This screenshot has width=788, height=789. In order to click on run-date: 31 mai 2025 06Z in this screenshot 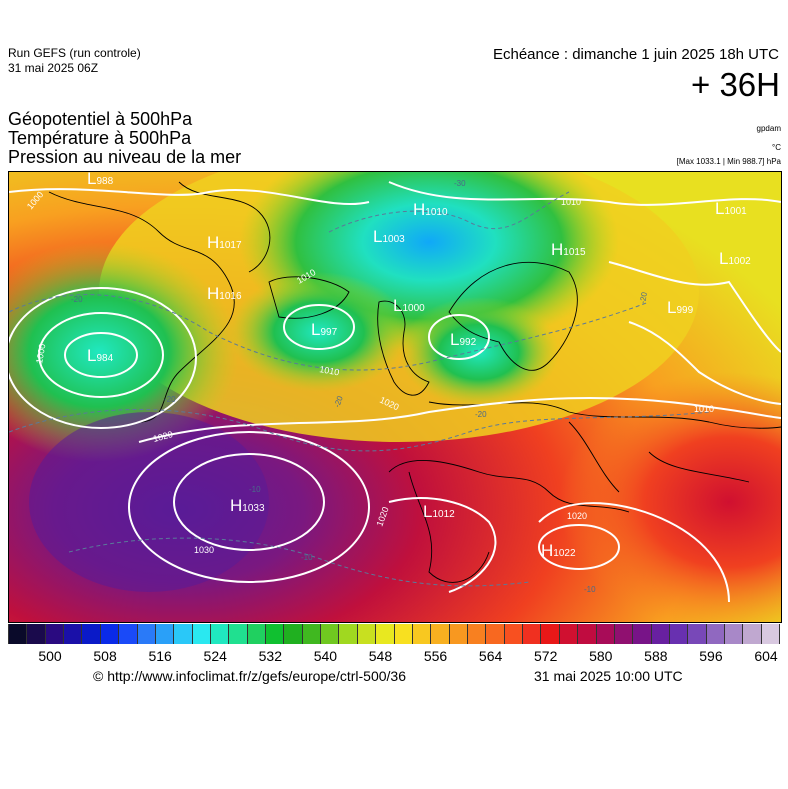, I will do `click(53, 68)`.